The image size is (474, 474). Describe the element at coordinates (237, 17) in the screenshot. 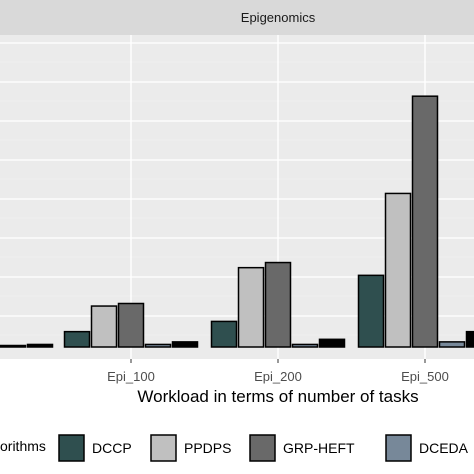

I see `facet-strip` at that location.